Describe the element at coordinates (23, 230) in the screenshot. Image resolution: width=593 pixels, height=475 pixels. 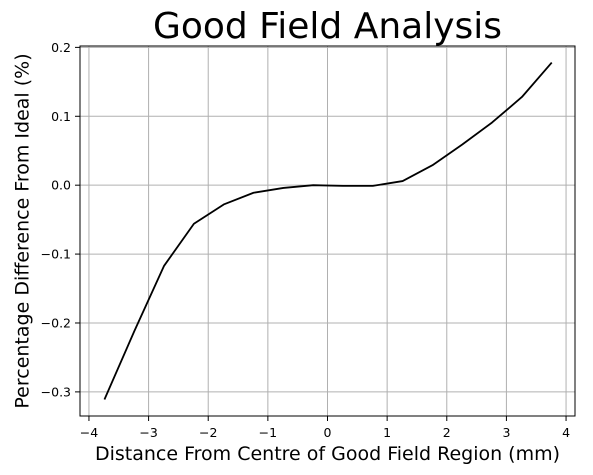
I see `y-axis-label: Percentage Difference From Ideal (%)` at that location.